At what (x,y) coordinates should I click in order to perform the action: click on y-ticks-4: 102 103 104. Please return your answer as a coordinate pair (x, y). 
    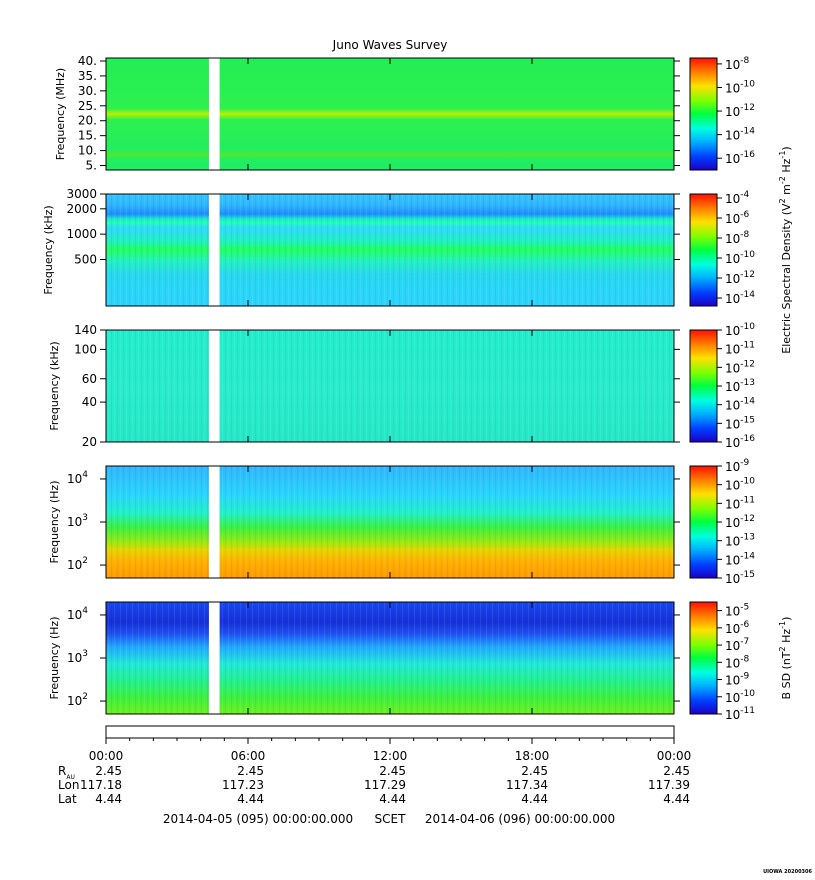
    Looking at the image, I should click on (373, 521).